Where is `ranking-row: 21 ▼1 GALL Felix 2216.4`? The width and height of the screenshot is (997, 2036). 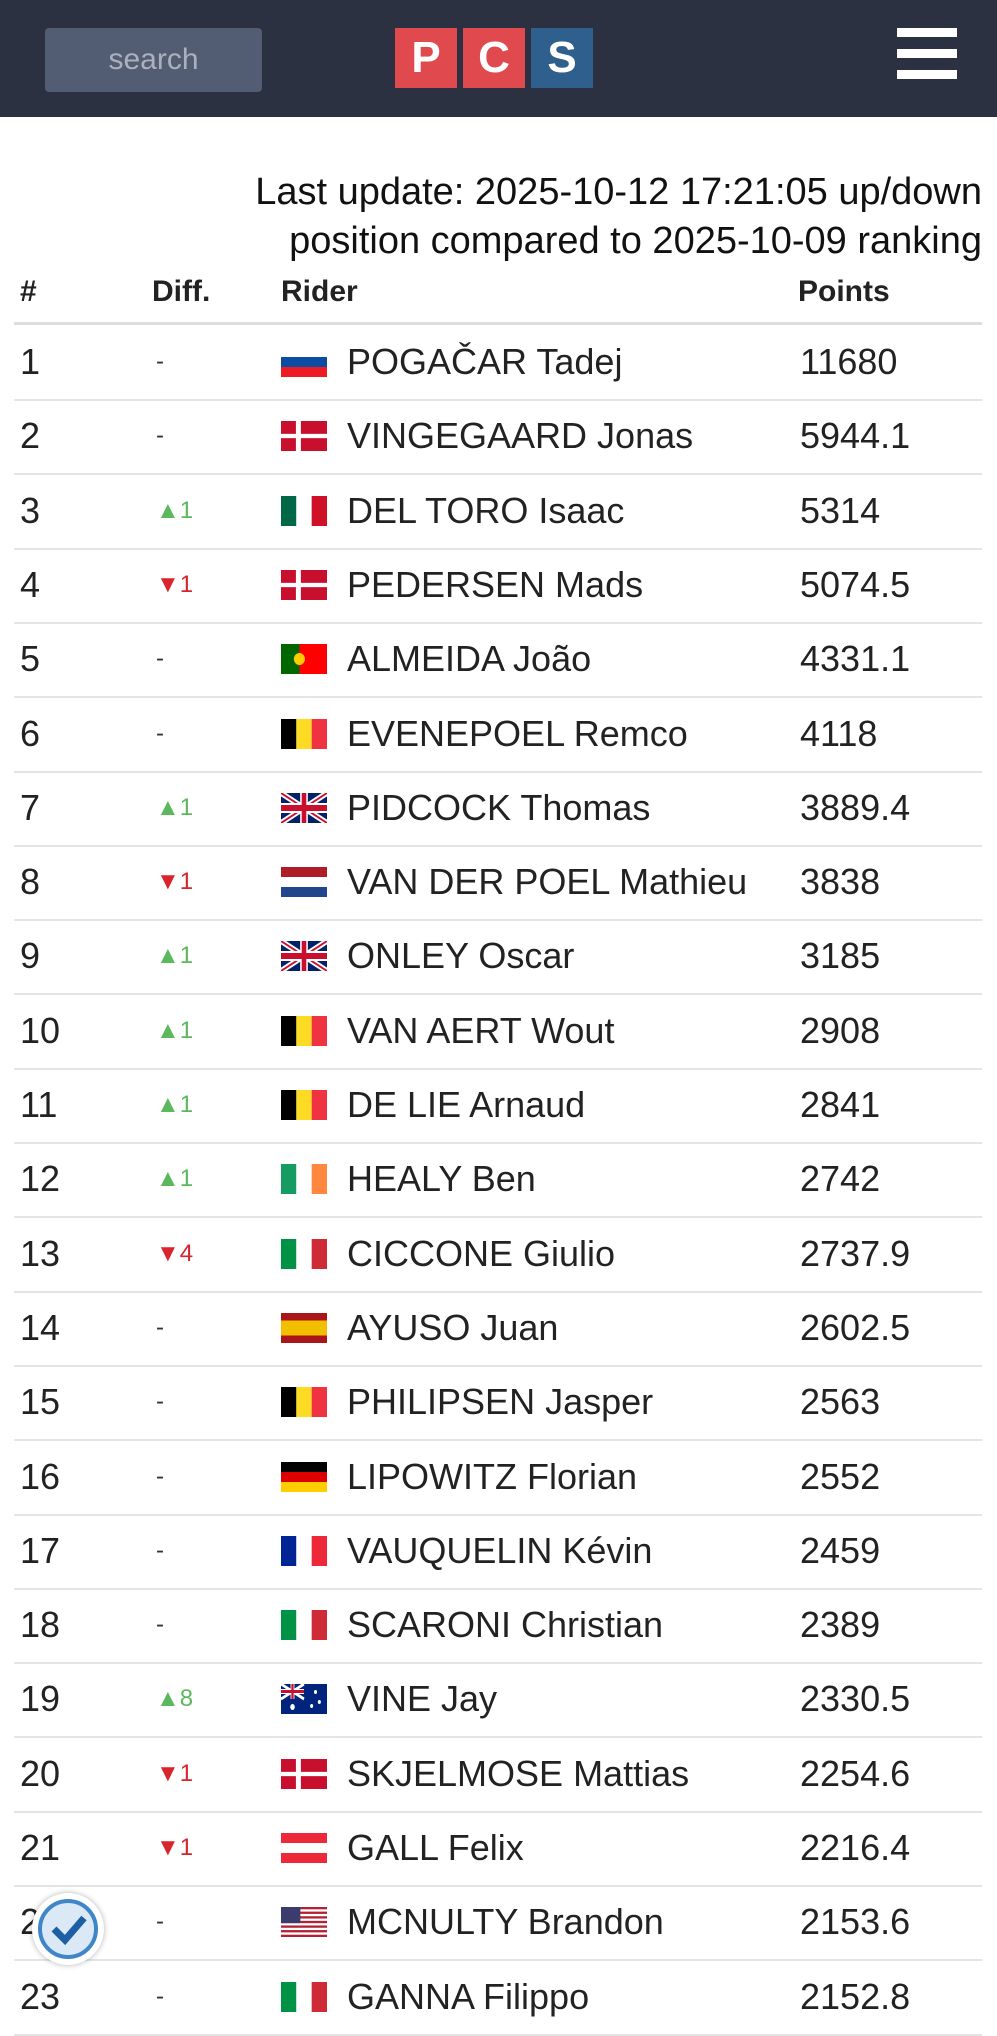
ranking-row: 21 ▼1 GALL Felix 2216.4 is located at coordinates (498, 1849).